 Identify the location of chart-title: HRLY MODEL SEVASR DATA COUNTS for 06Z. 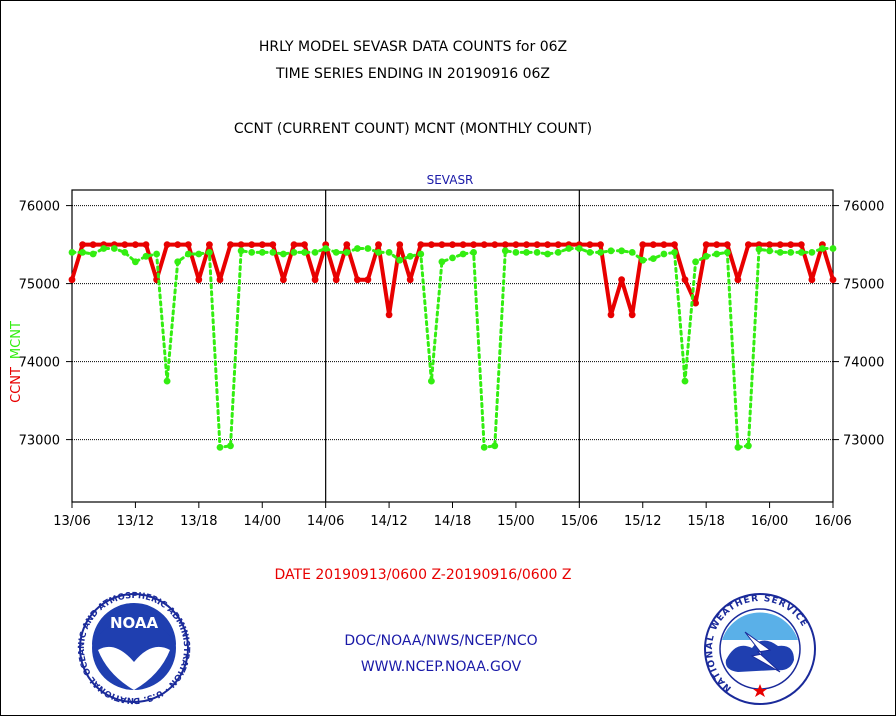
(413, 47).